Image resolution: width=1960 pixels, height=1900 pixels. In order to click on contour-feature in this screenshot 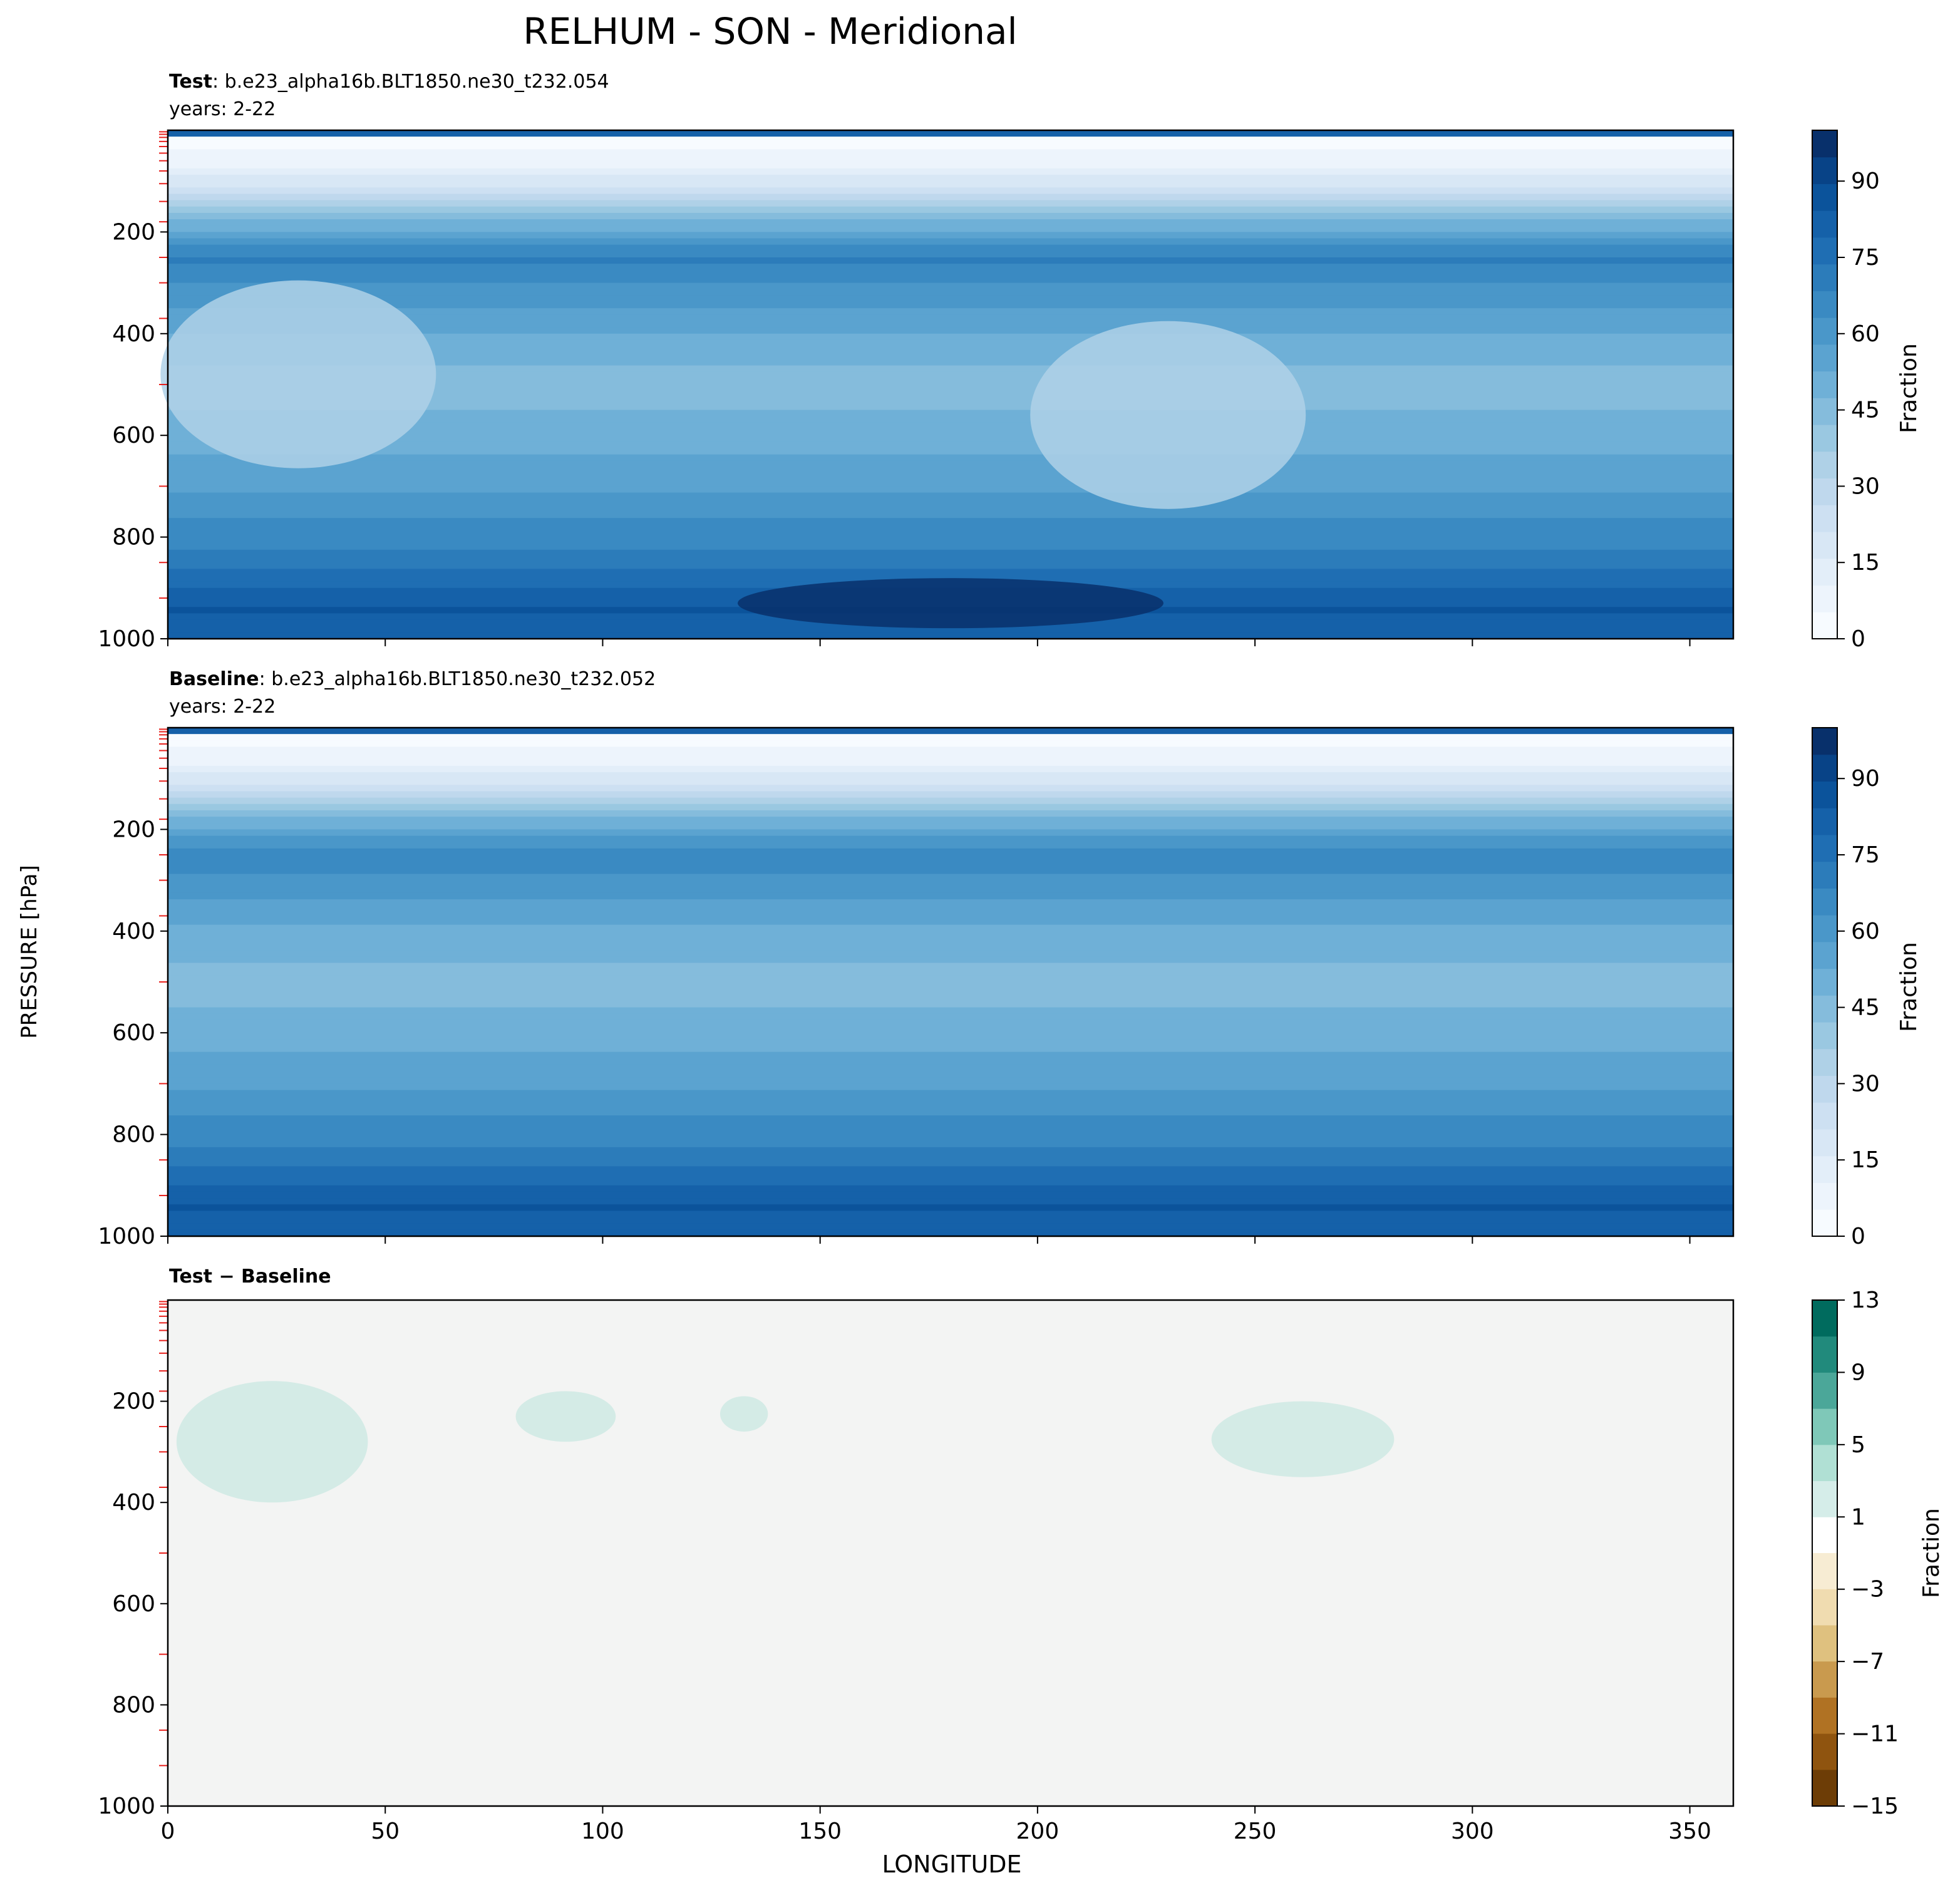, I will do `click(298, 374)`.